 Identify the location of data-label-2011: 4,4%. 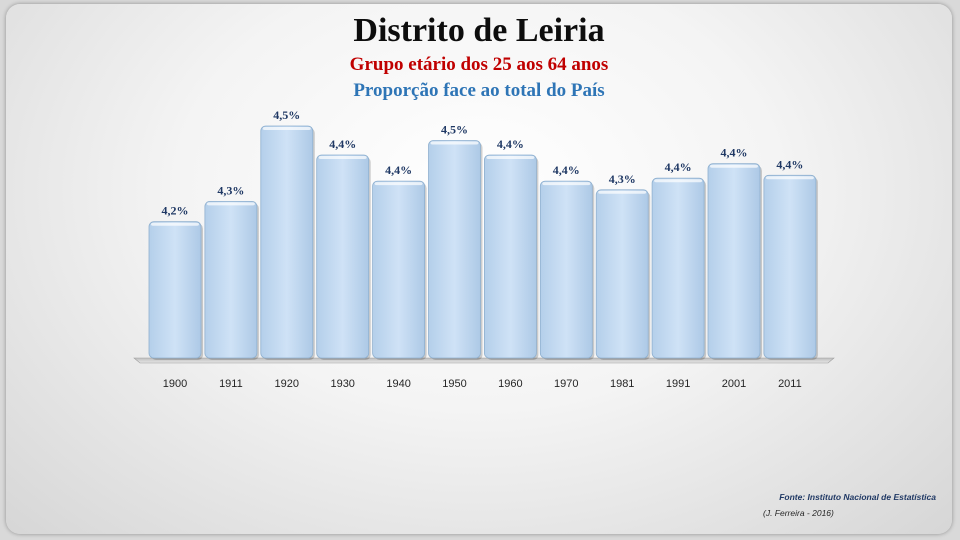
(789, 164).